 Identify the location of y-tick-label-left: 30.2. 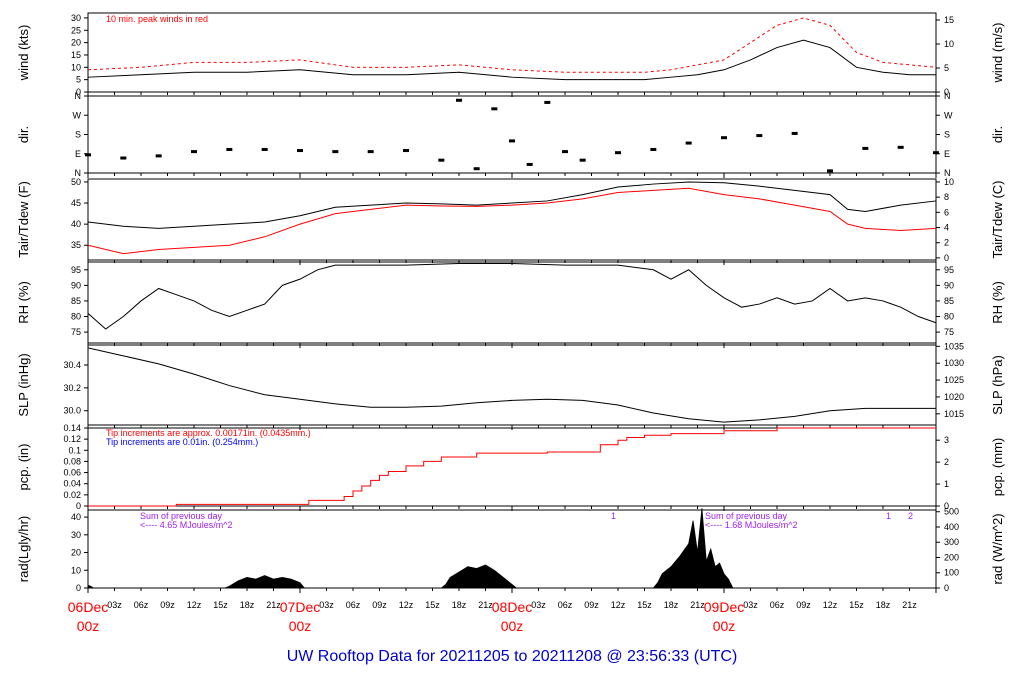
(72, 388).